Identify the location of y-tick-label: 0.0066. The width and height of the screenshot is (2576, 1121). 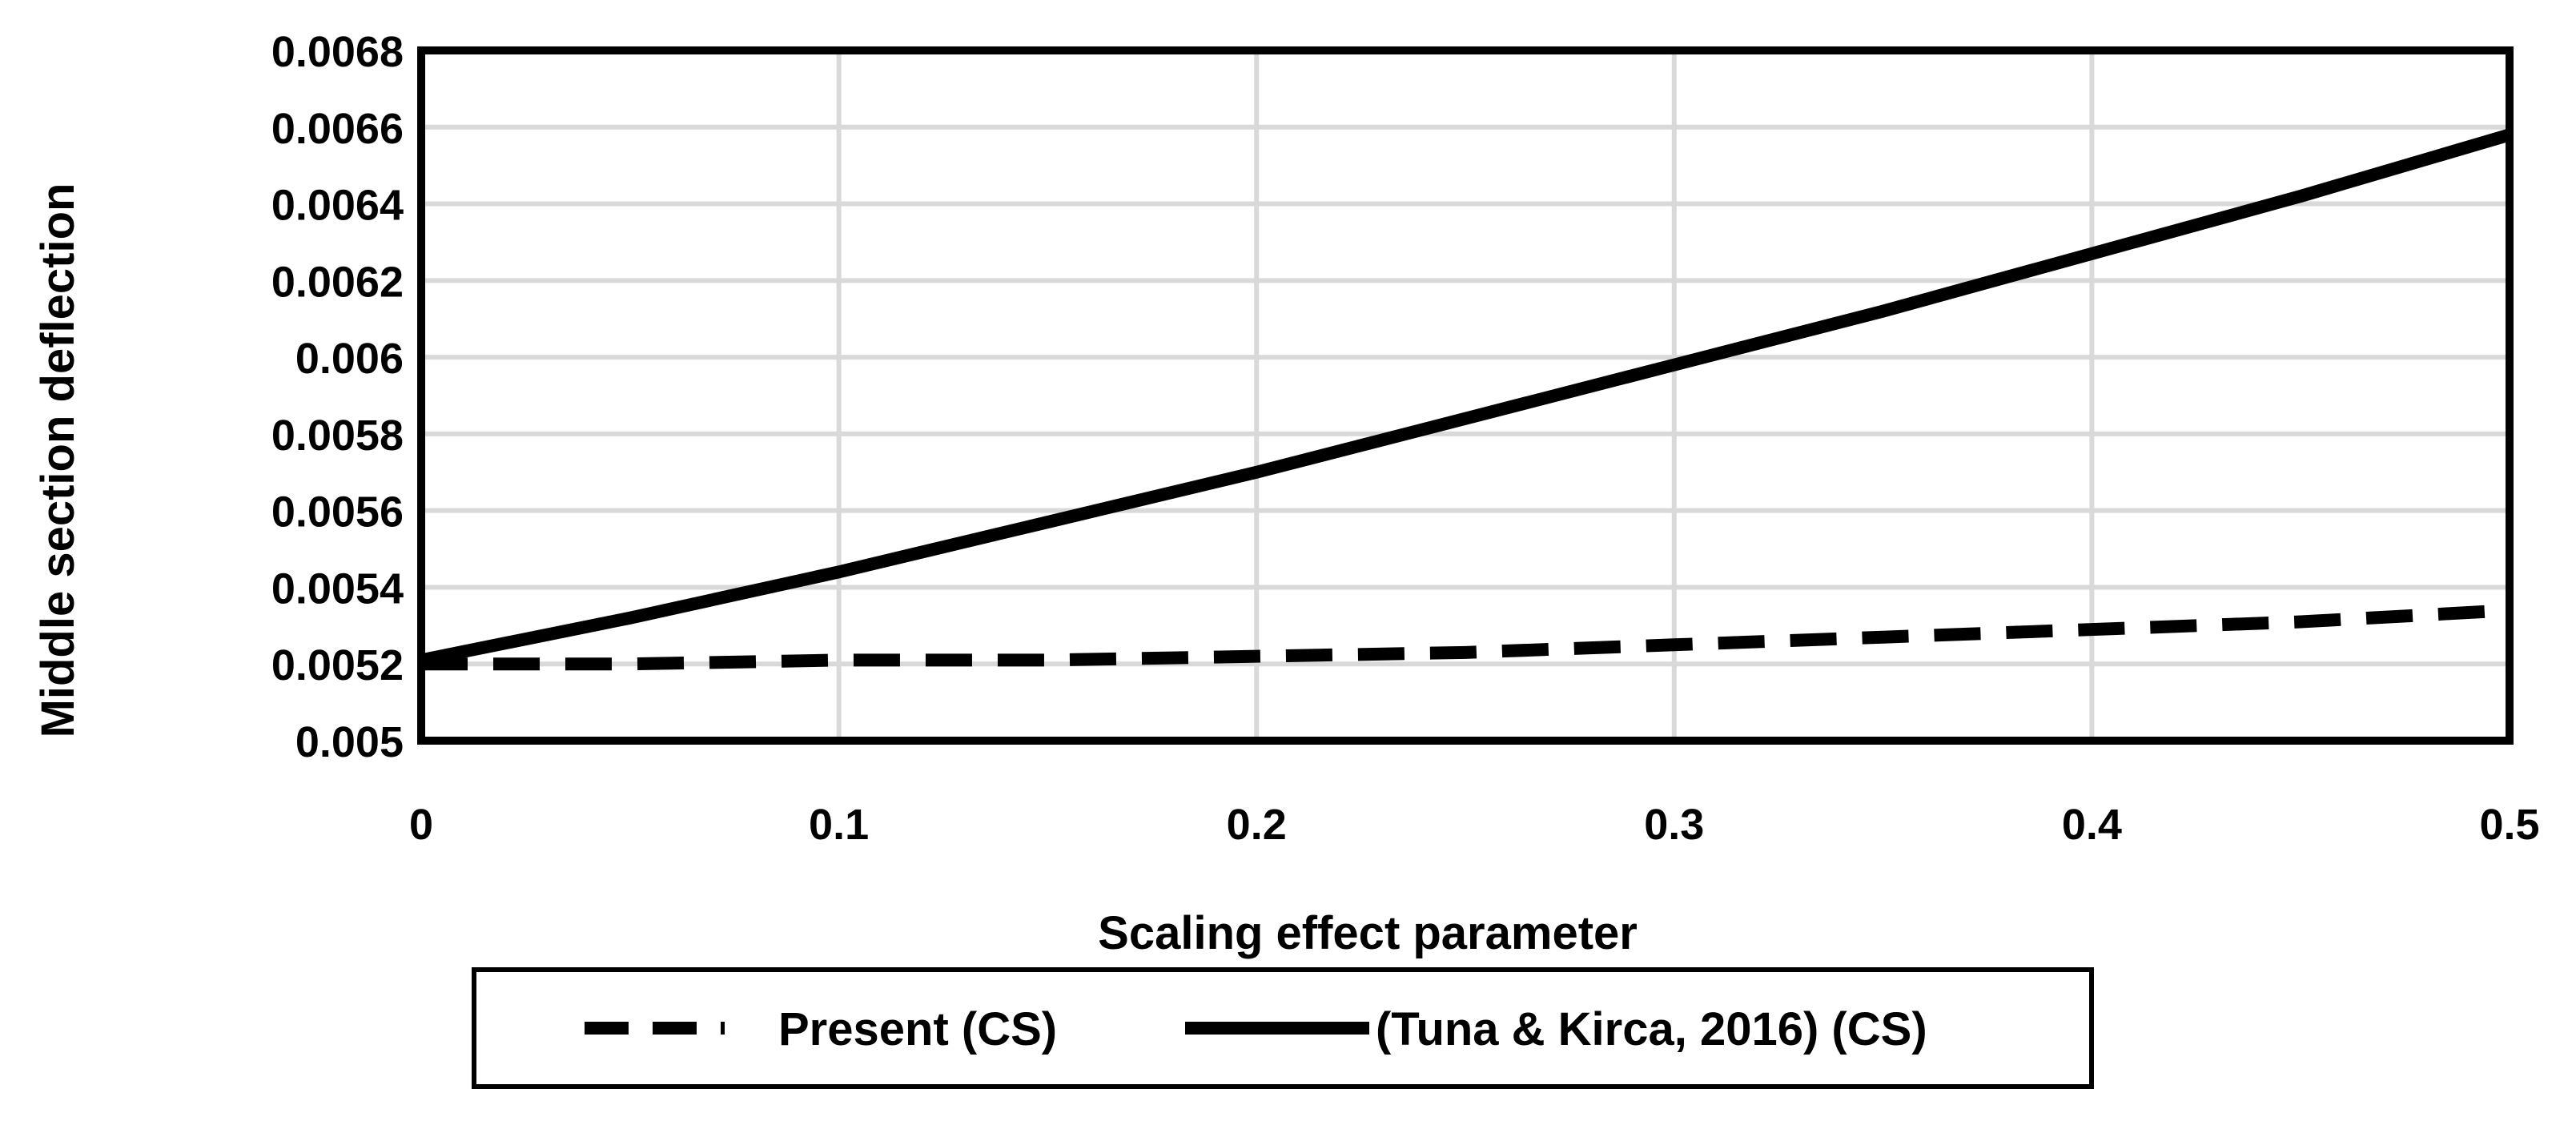
(337, 129).